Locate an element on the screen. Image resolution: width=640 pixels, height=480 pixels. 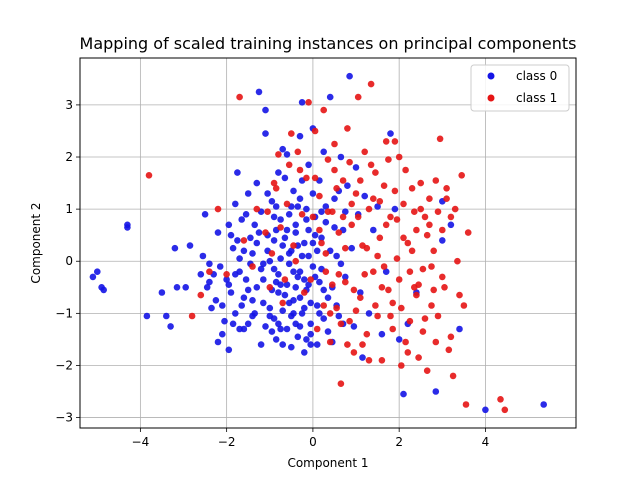
legend-label-class-0: class 0 is located at coordinates (536, 76).